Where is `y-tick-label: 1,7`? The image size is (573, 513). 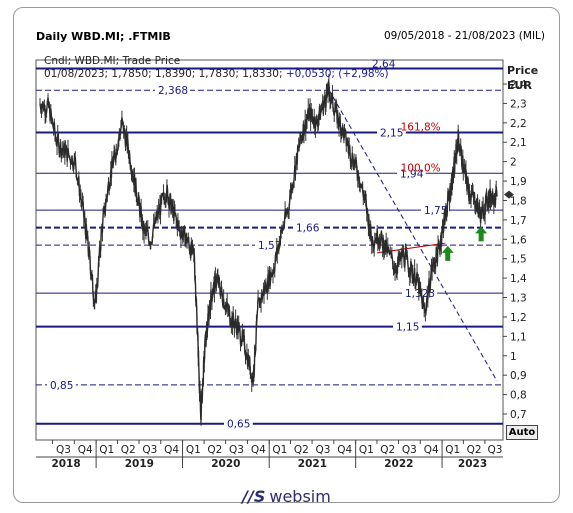
y-tick-label: 1,7 is located at coordinates (518, 221).